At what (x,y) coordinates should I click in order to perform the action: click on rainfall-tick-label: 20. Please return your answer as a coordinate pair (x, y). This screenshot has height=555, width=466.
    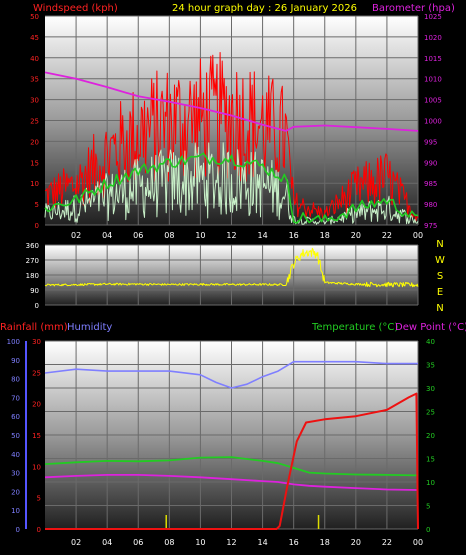
    Looking at the image, I should click on (36, 405).